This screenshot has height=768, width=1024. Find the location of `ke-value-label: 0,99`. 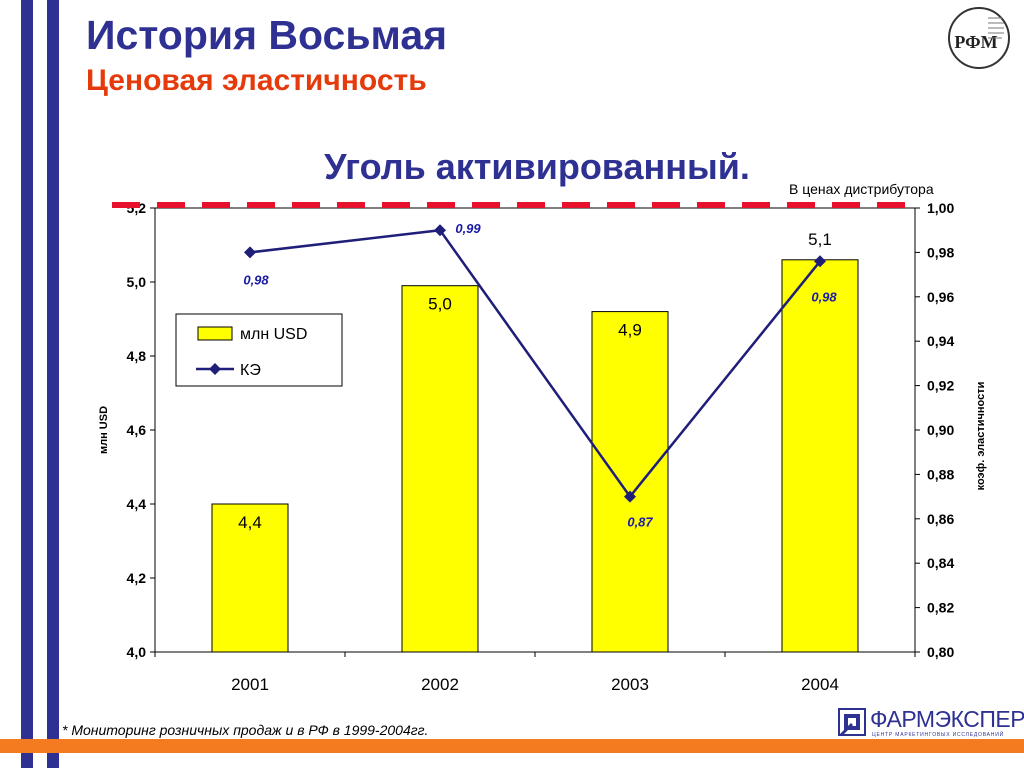

ke-value-label: 0,99 is located at coordinates (468, 228).